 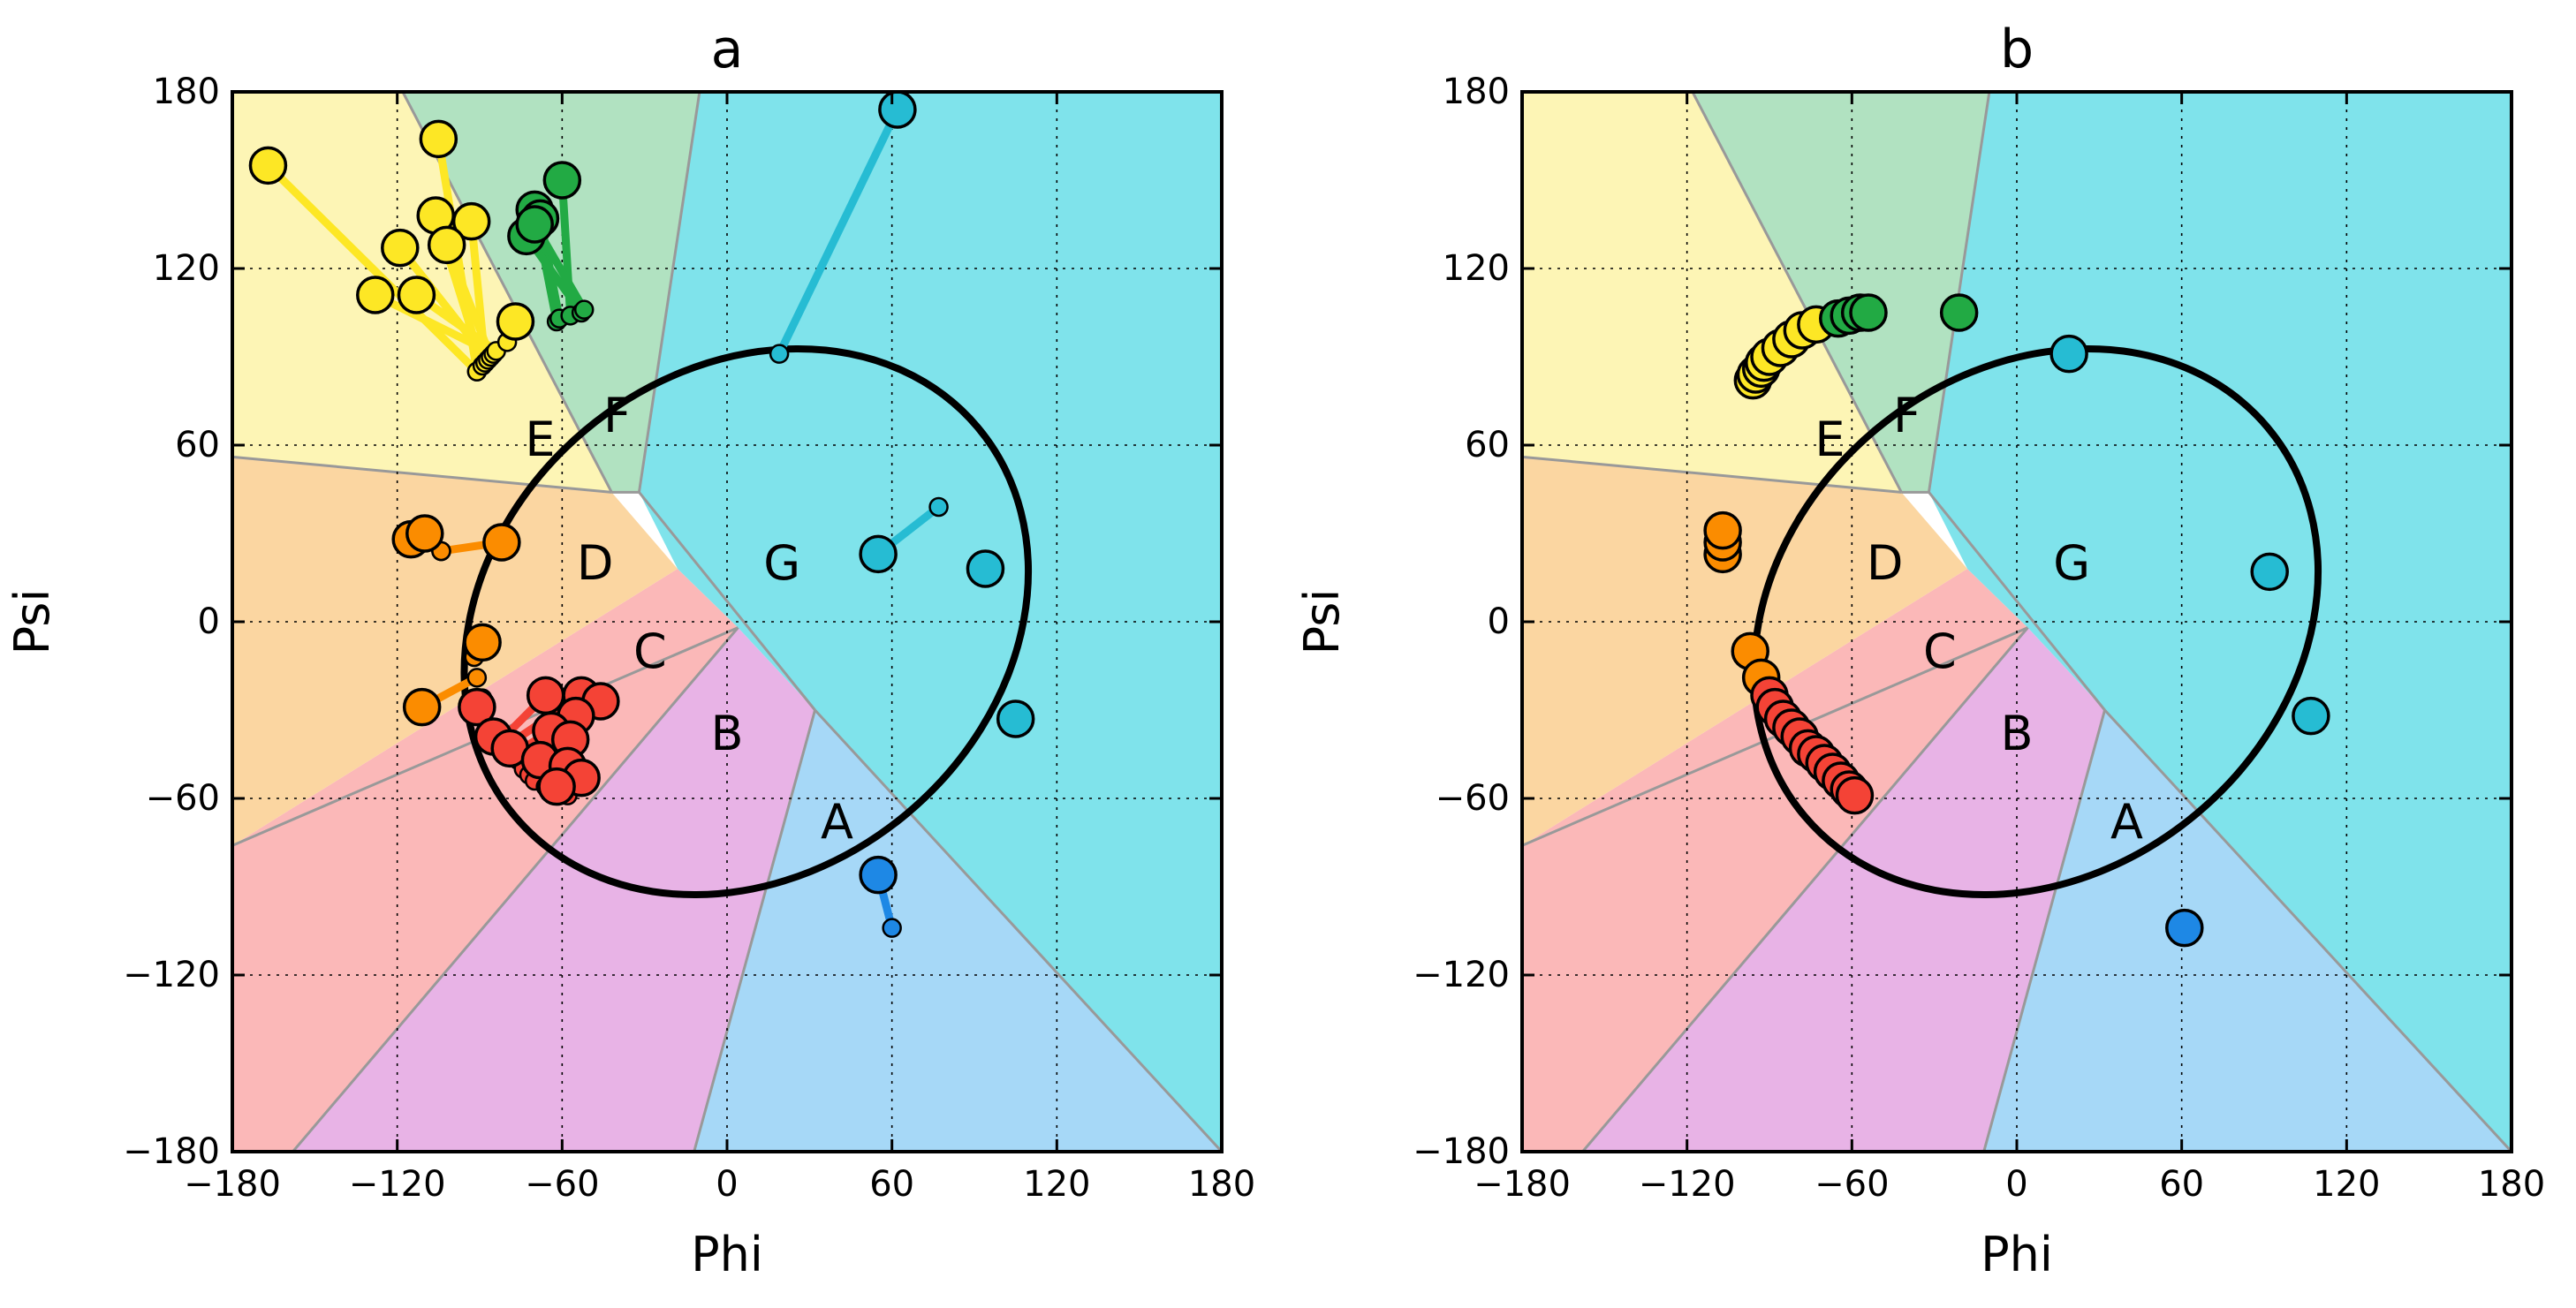 I want to click on region-b-area, so click(x=554, y=889).